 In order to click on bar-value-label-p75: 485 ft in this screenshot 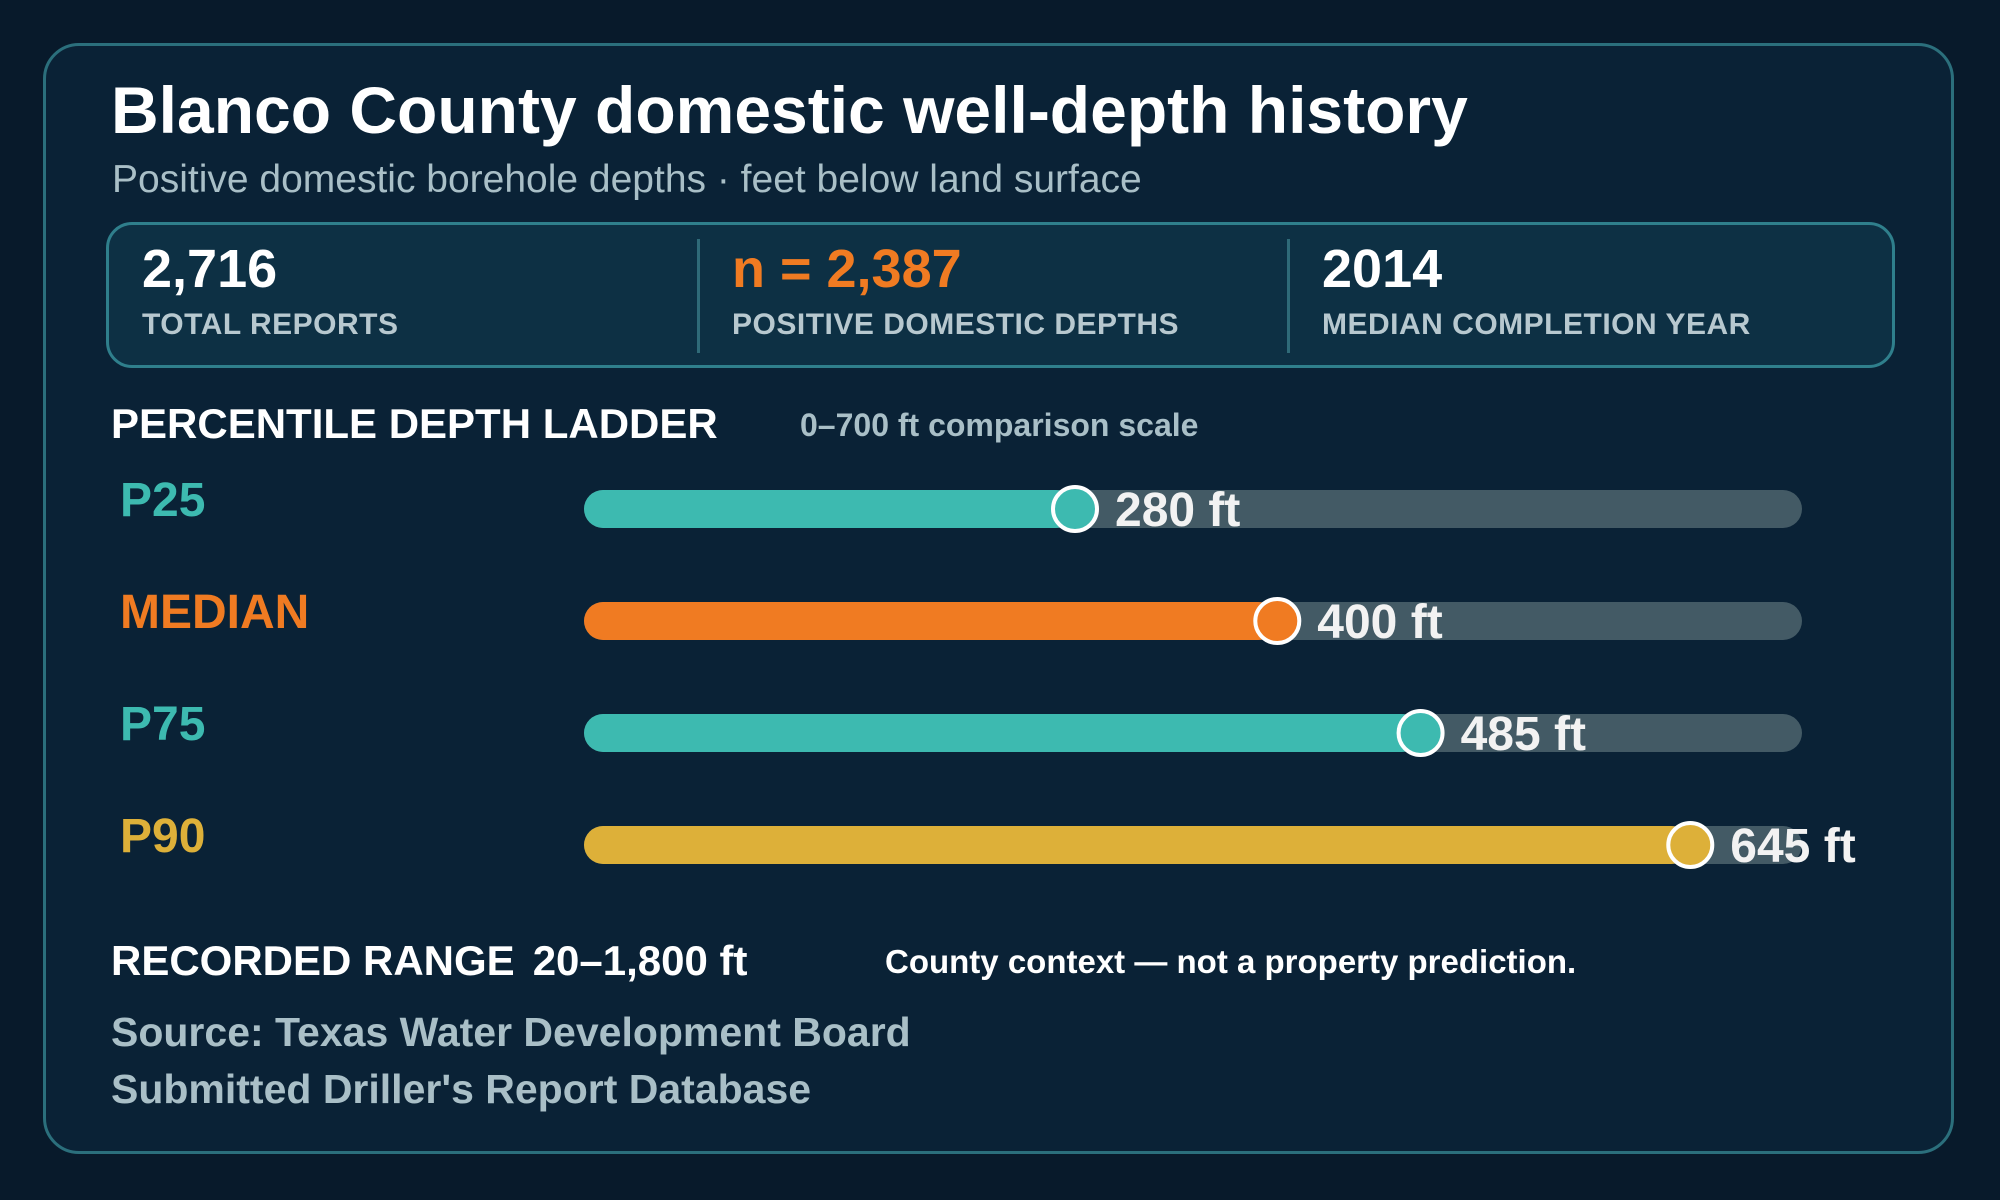, I will do `click(1523, 734)`.